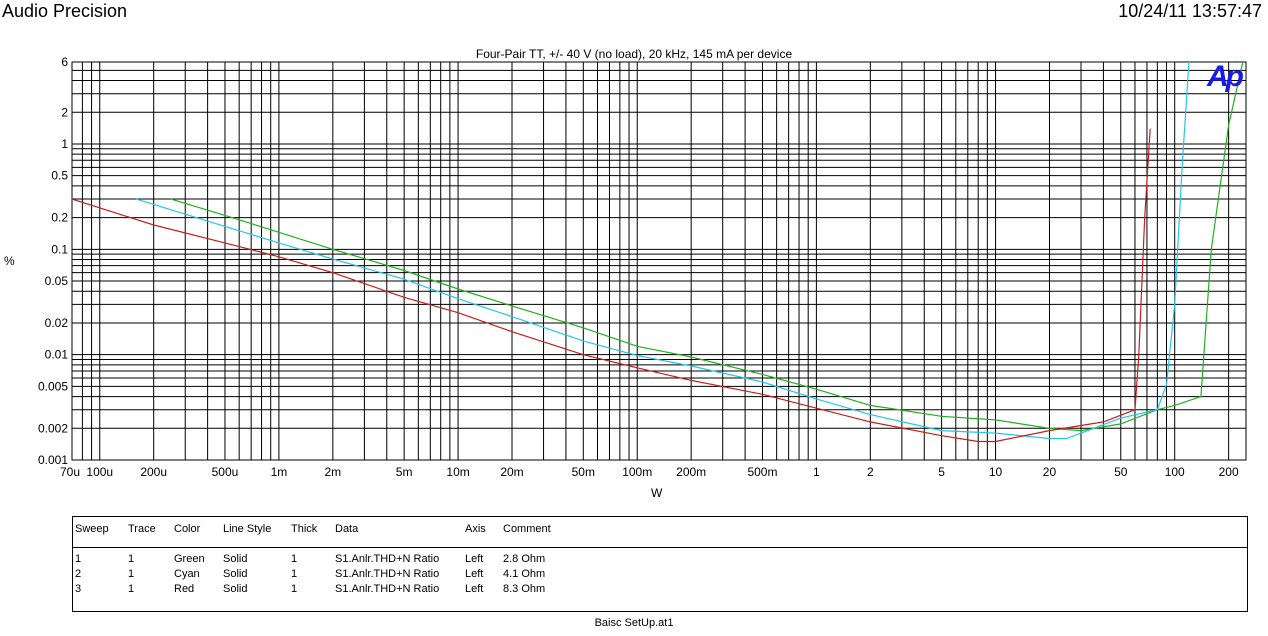 This screenshot has height=636, width=1268. I want to click on legend-header-cell: Line Style, so click(247, 529).